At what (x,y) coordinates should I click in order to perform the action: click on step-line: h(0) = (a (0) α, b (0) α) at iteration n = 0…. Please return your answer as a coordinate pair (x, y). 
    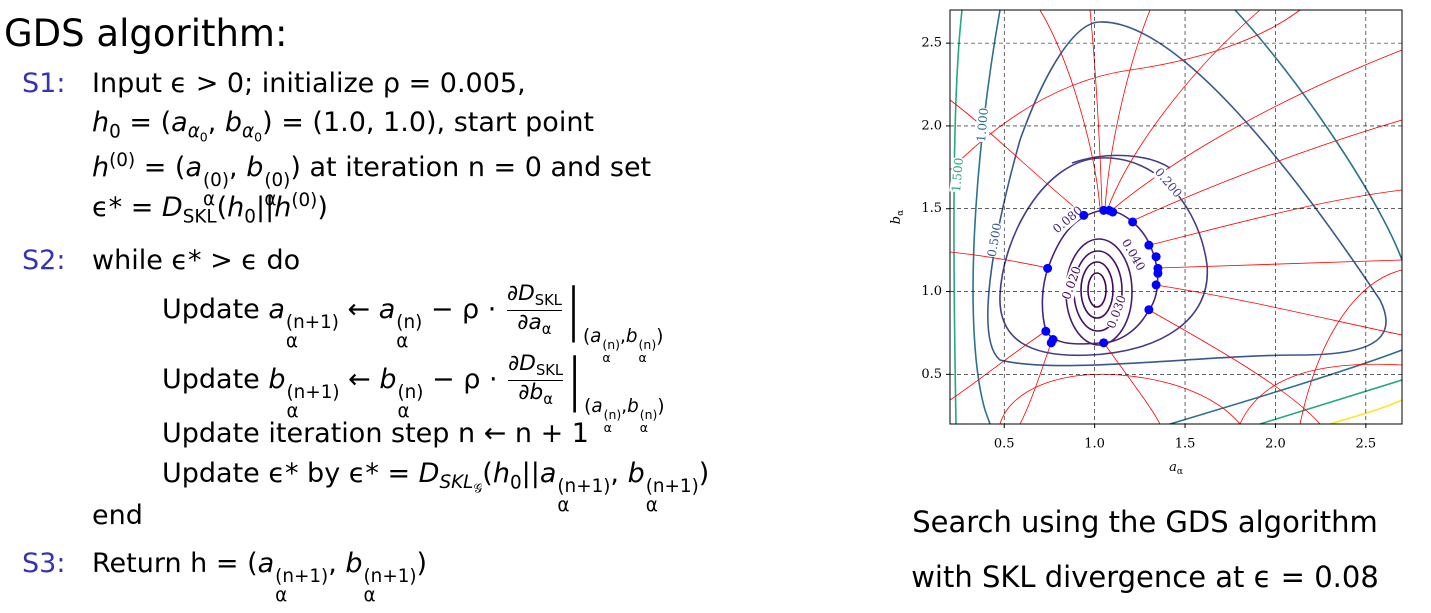
    Looking at the image, I should click on (371, 180).